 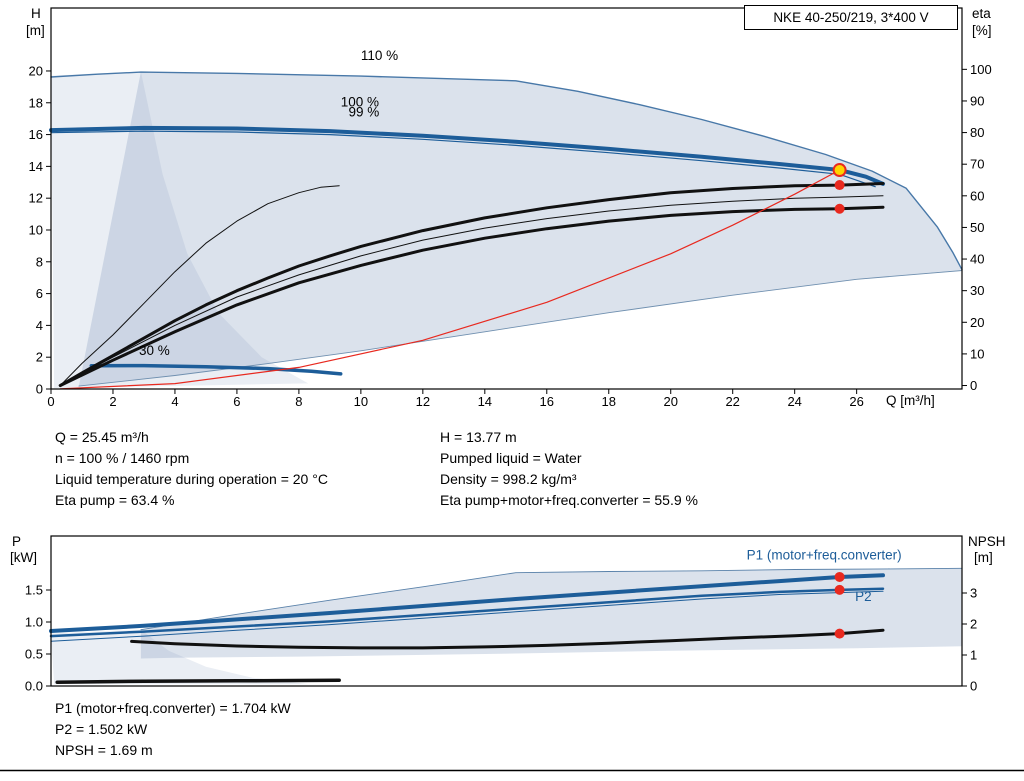 I want to click on y-left-title-1: P, so click(x=16, y=541).